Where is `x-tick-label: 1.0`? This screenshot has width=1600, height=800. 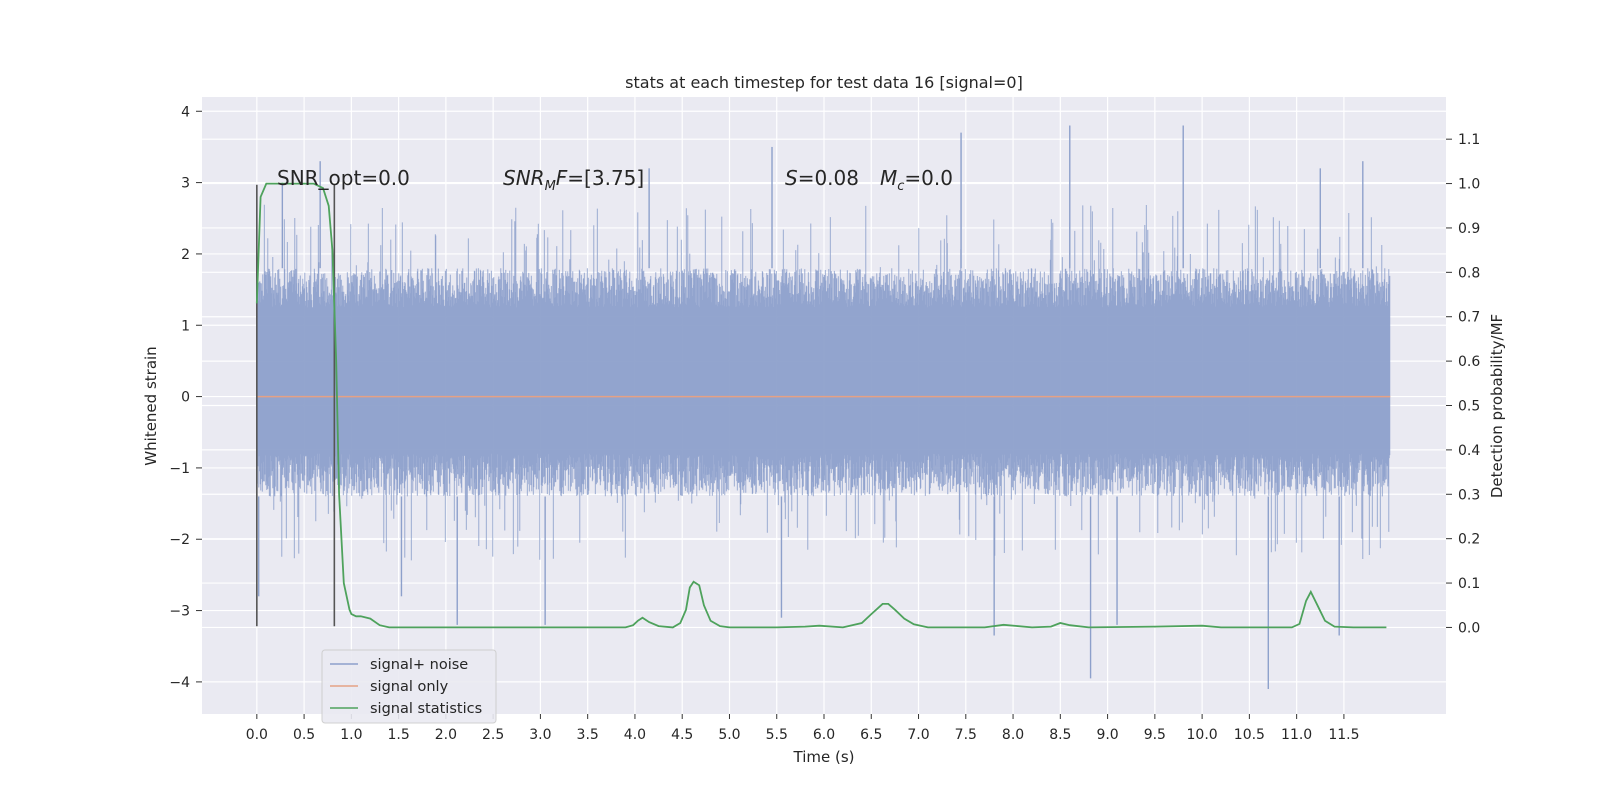 x-tick-label: 1.0 is located at coordinates (351, 735).